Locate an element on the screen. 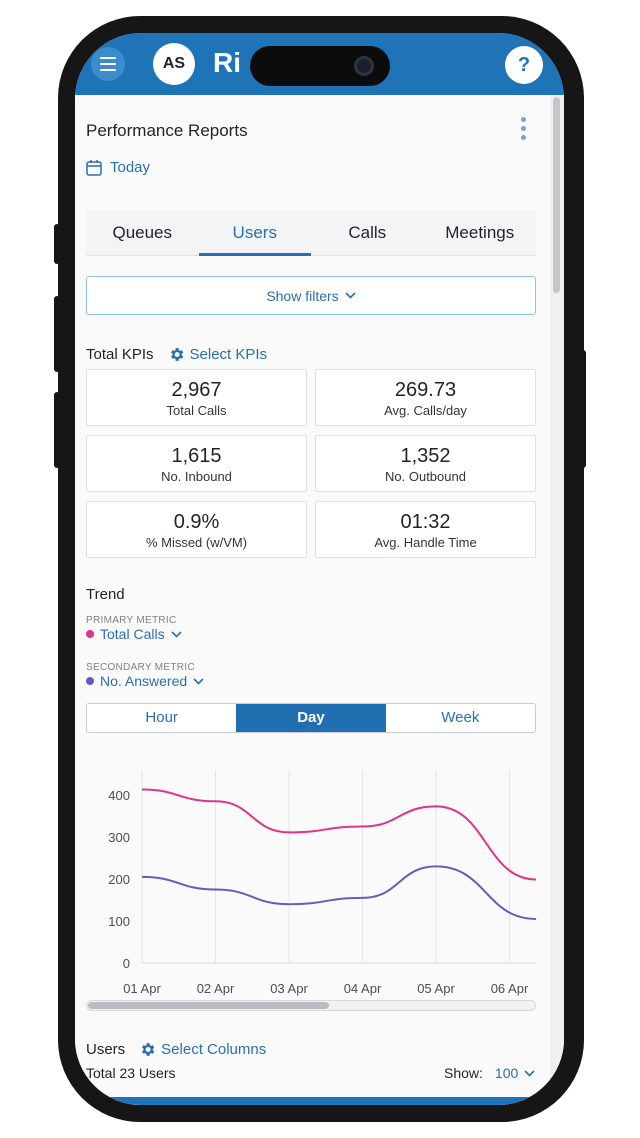 The width and height of the screenshot is (640, 1138). report-tabs: Queues Users Calls Meetings is located at coordinates (311, 233).